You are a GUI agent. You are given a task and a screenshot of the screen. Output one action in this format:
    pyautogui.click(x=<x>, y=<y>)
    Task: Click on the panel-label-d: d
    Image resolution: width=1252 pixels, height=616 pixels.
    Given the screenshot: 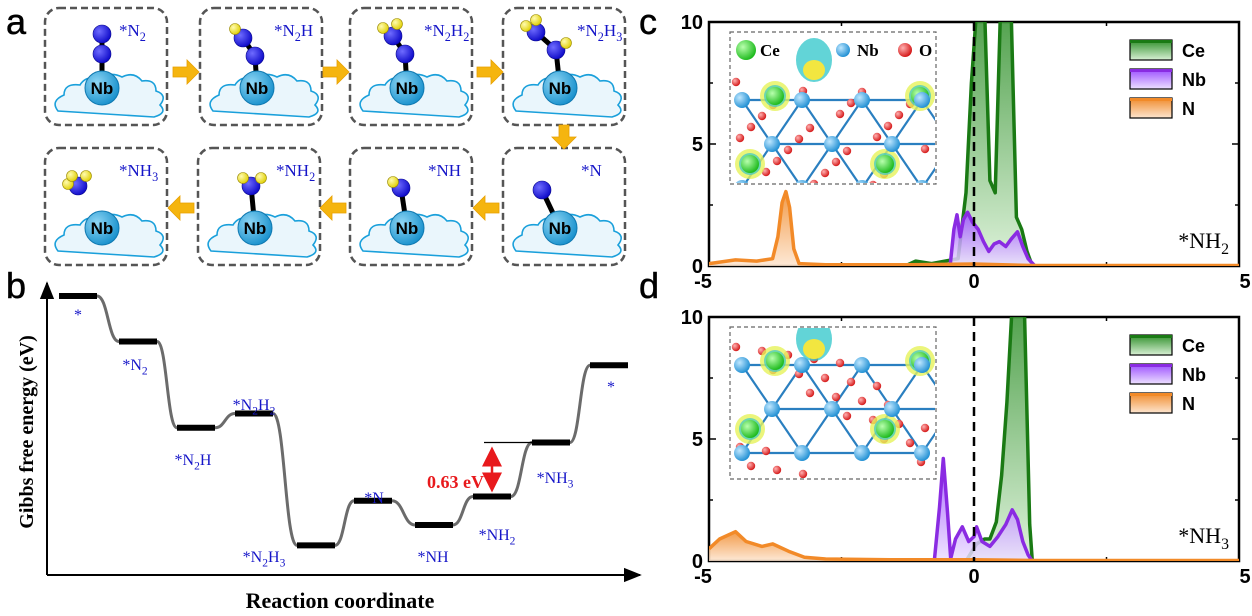 What is the action you would take?
    pyautogui.click(x=649, y=285)
    